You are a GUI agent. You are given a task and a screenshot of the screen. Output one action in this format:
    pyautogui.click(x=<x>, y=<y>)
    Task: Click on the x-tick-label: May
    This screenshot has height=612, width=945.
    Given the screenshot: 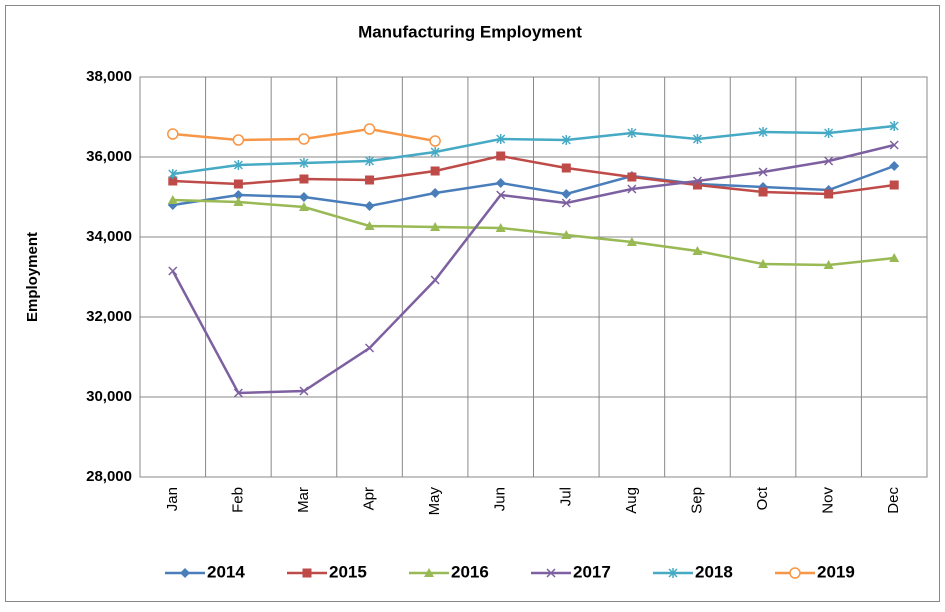 What is the action you would take?
    pyautogui.click(x=434, y=501)
    